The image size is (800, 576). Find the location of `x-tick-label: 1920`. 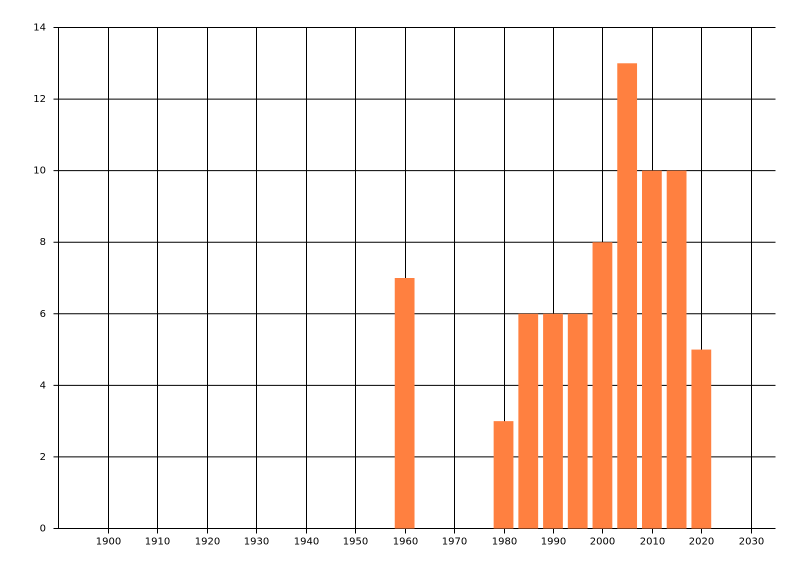

x-tick-label: 1920 is located at coordinates (207, 542).